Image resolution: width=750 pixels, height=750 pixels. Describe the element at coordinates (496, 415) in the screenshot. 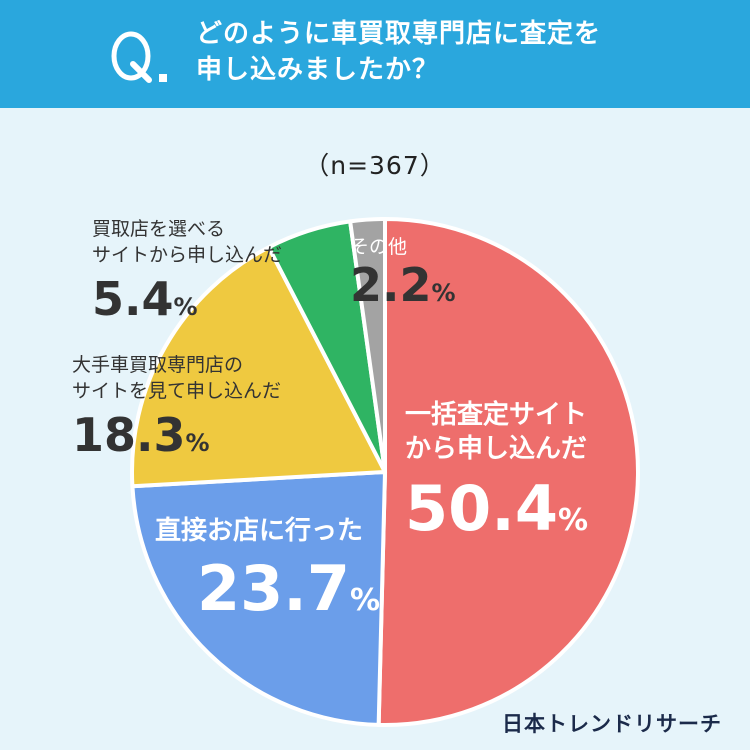

I see `label-ikkatsu-line1: 一括査定サイト` at that location.